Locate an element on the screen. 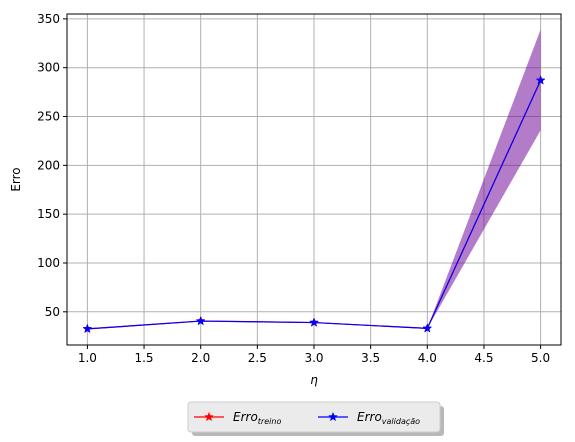 This screenshot has width=575, height=442. y-tick-label: 350 is located at coordinates (48, 19).